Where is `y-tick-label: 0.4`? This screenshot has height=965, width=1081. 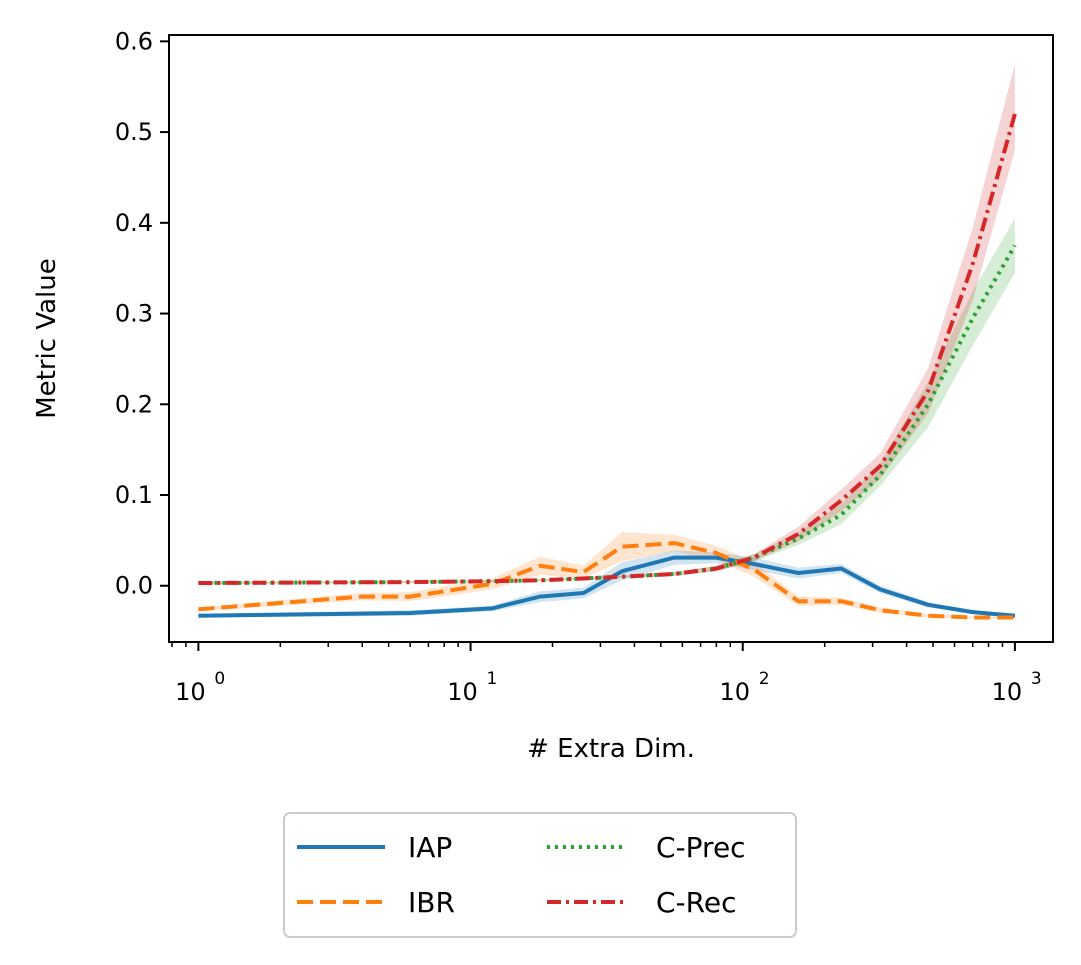 y-tick-label: 0.4 is located at coordinates (134, 223).